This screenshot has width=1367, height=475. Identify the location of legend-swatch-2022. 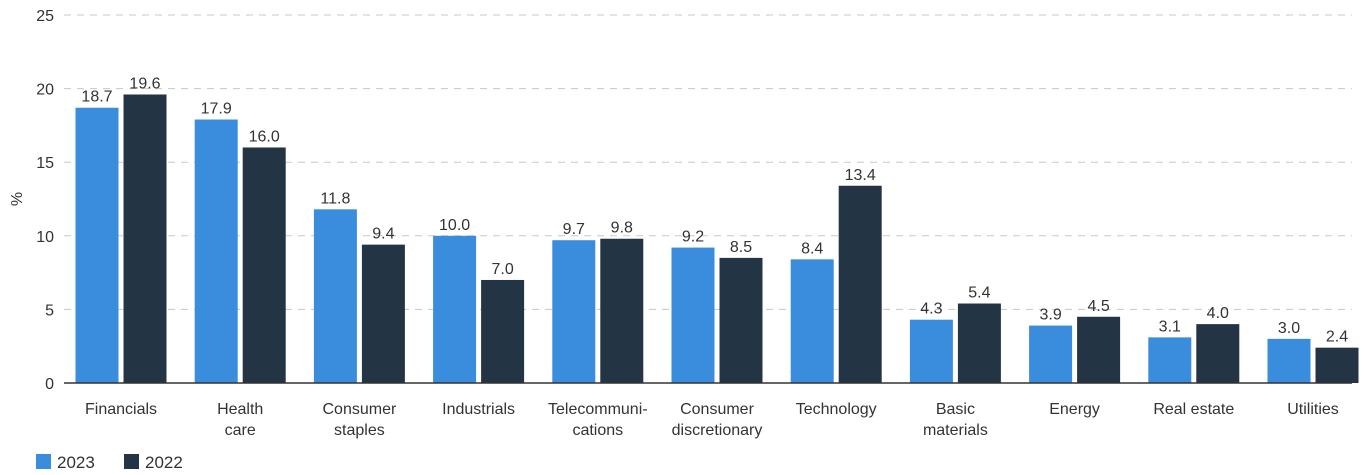
(131, 461).